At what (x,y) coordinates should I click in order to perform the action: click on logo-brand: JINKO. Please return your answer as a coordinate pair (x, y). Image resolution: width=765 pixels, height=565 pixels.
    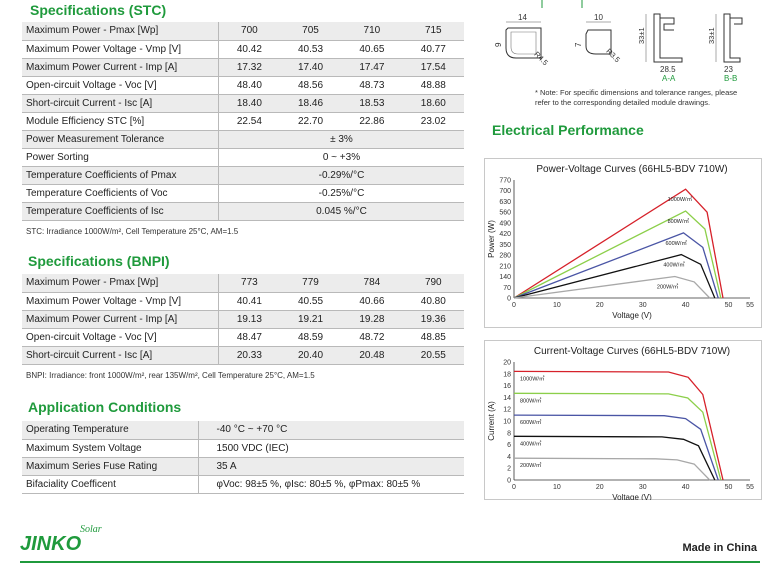
    Looking at the image, I should click on (51, 544).